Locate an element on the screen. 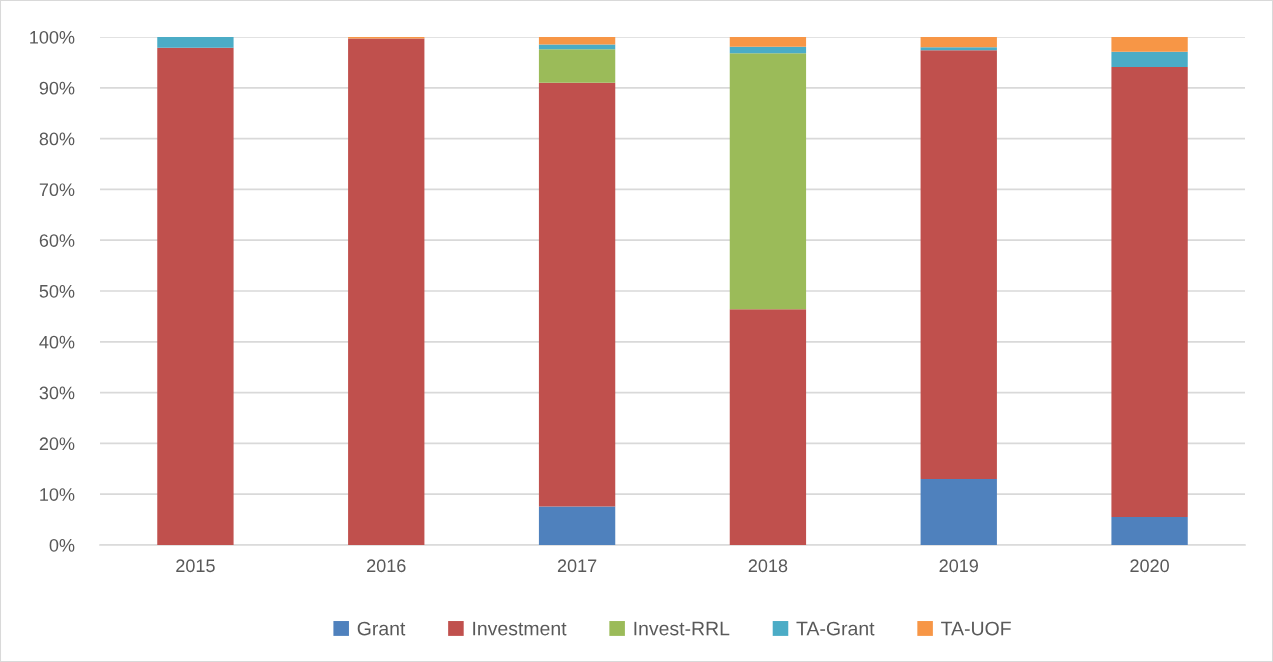  y-tick-label: 30% is located at coordinates (57, 393).